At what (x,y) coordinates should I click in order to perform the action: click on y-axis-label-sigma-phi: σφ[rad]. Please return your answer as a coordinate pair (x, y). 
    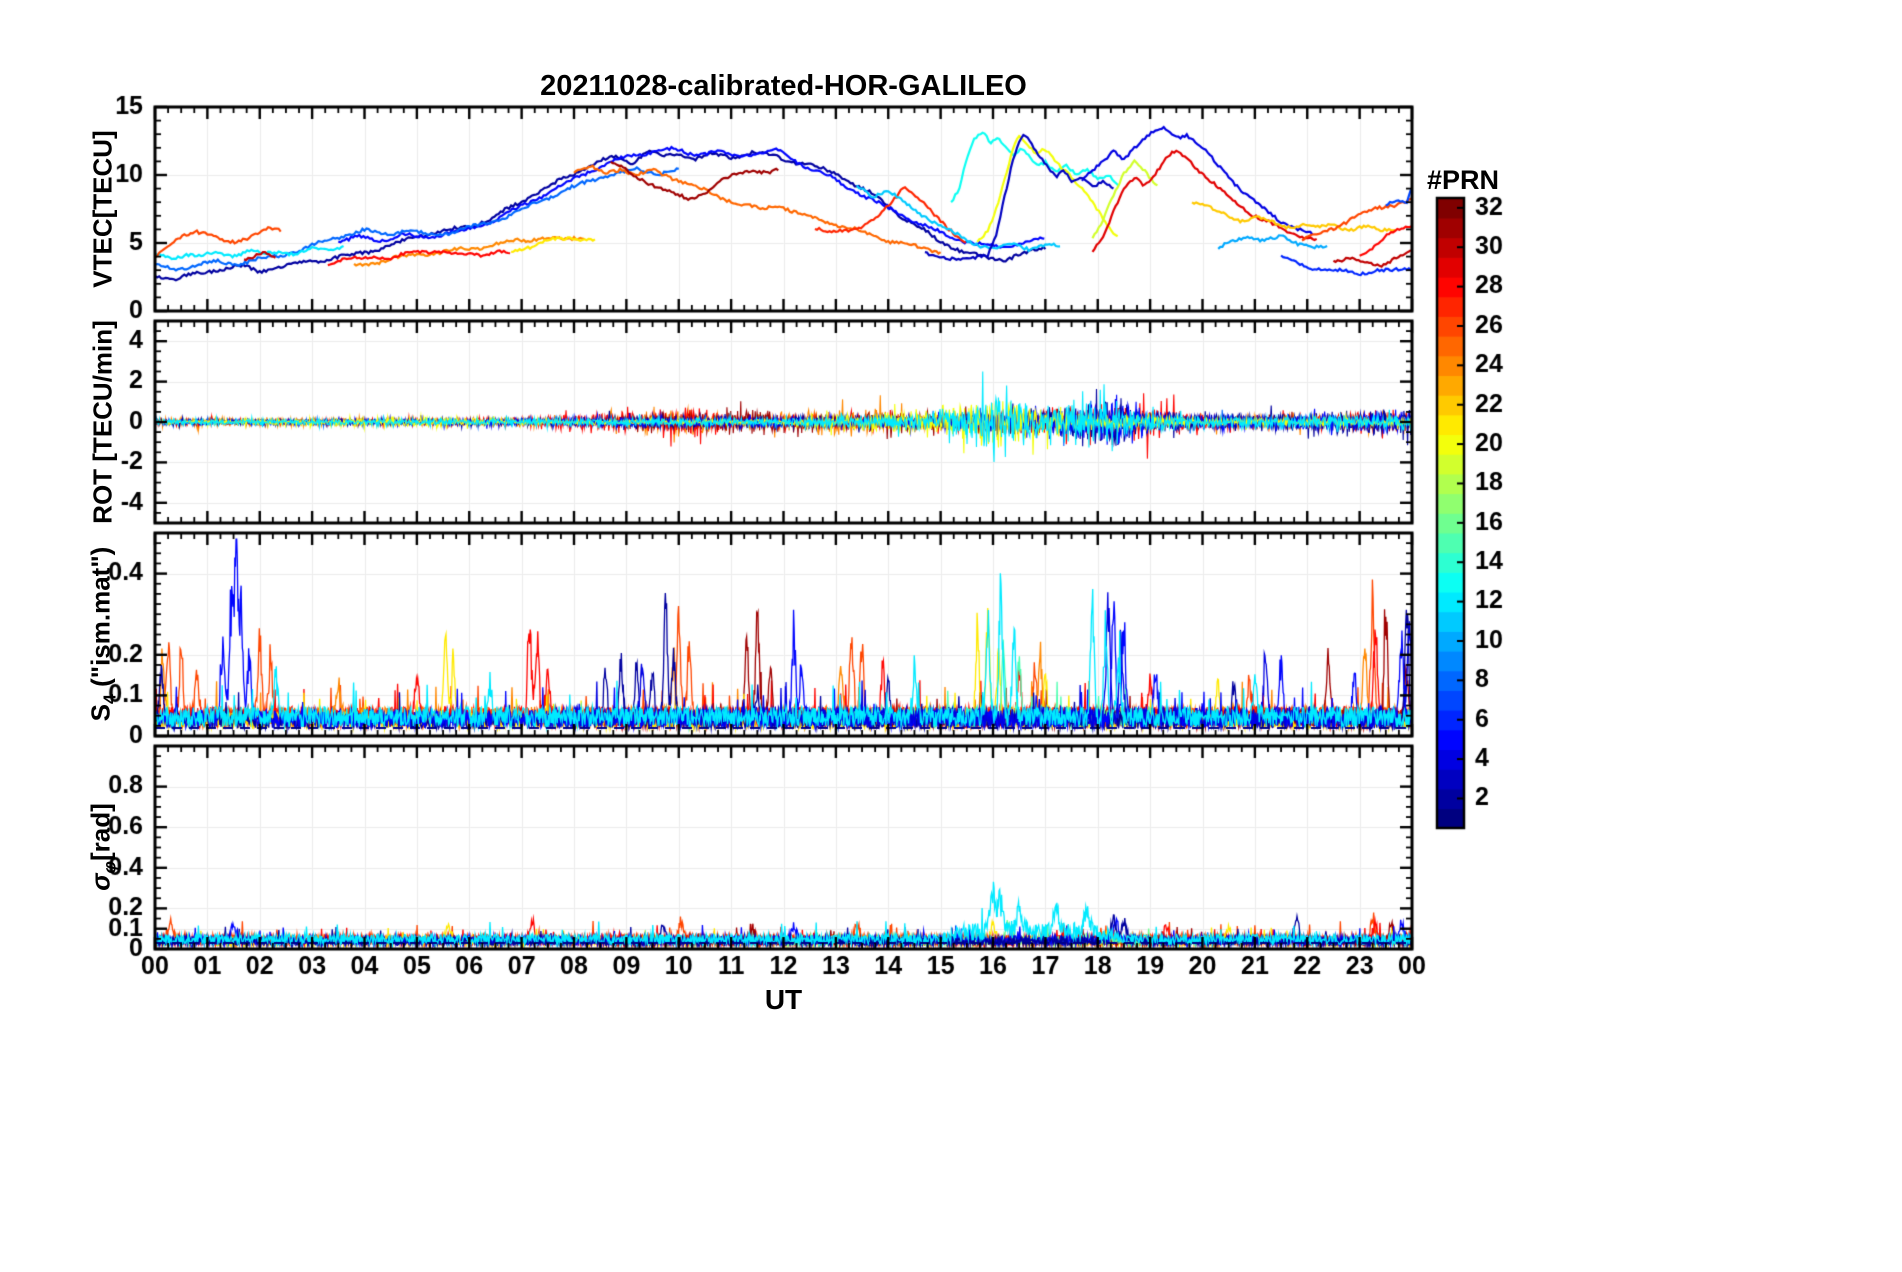
    Looking at the image, I should click on (102, 846).